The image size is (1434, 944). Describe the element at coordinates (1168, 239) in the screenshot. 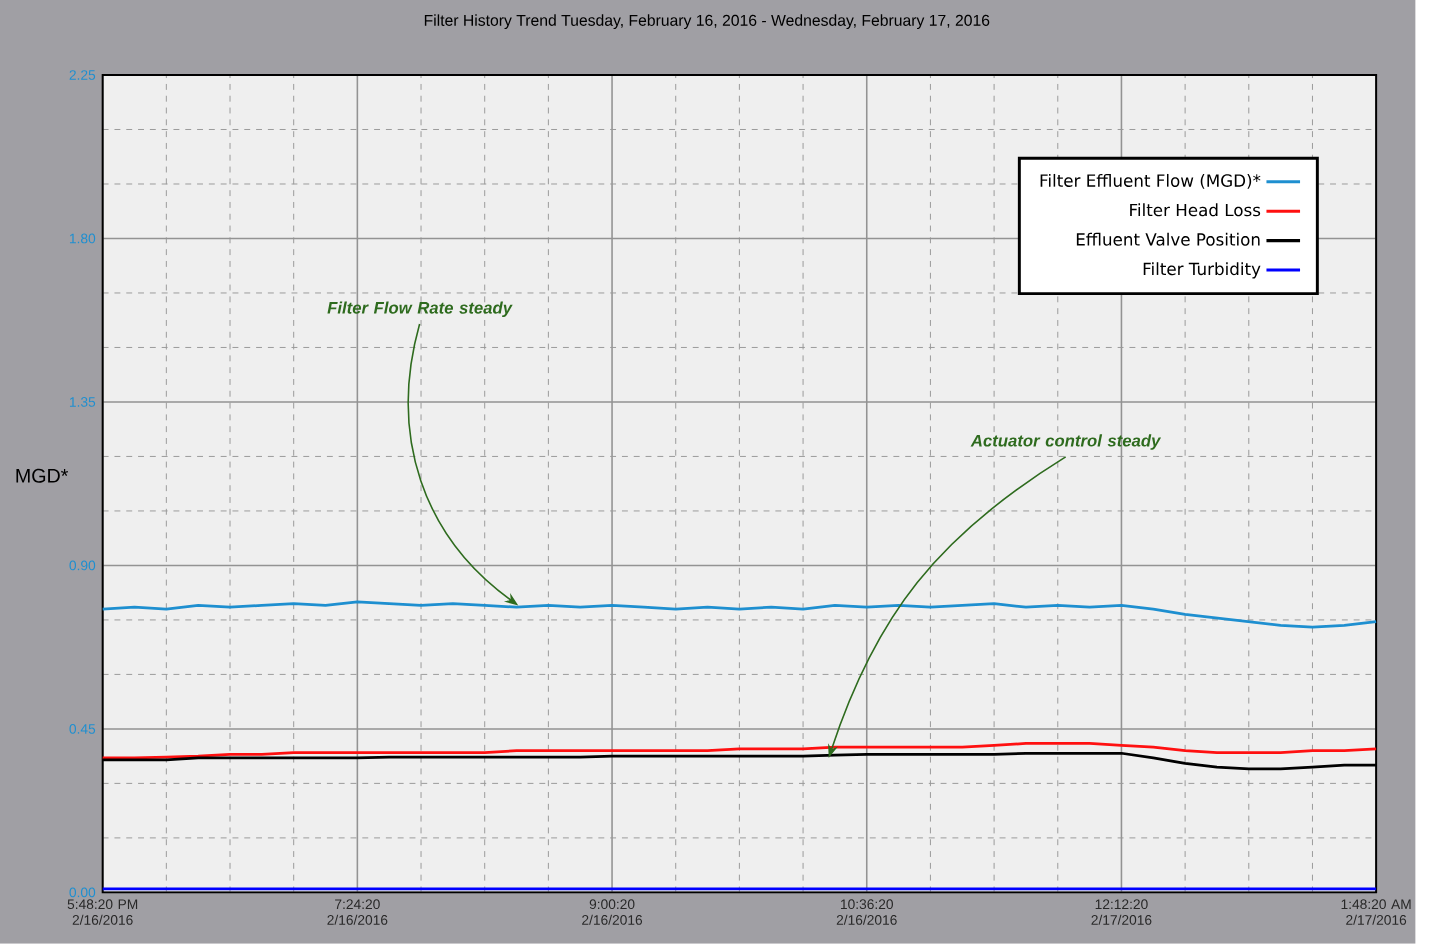

I see `legend-label: Effluent Valve Position` at that location.